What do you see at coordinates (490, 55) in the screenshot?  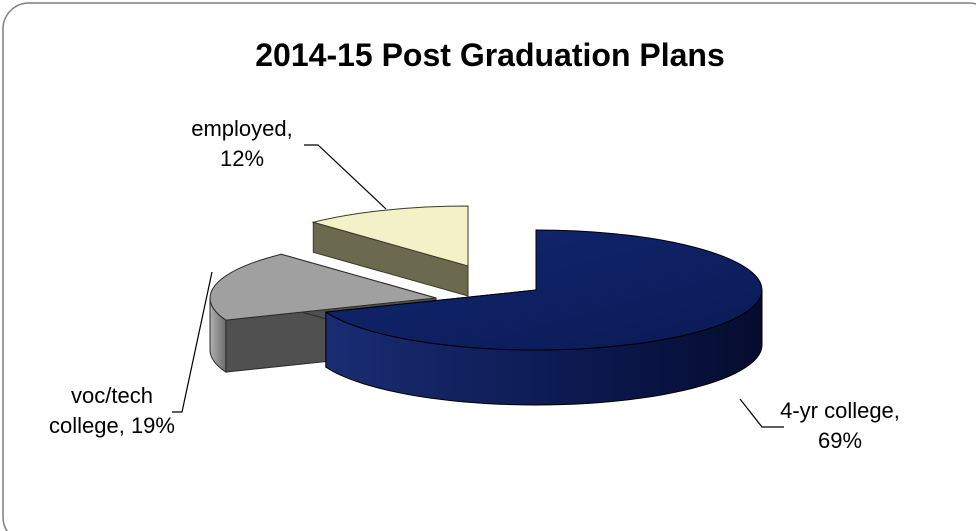 I see `chart-title: 2014-15 Post Graduation Plans` at bounding box center [490, 55].